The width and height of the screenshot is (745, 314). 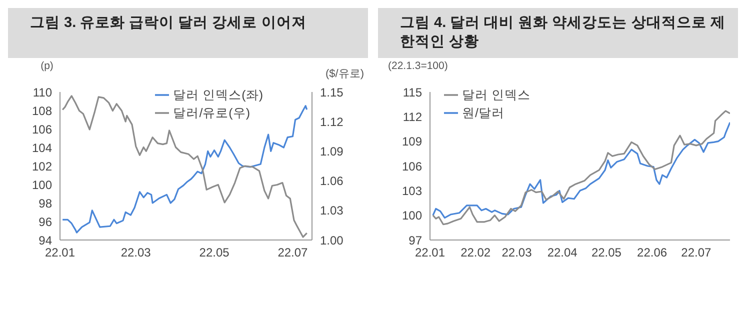 What do you see at coordinates (45, 203) in the screenshot?
I see `y-tick-label: 98` at bounding box center [45, 203].